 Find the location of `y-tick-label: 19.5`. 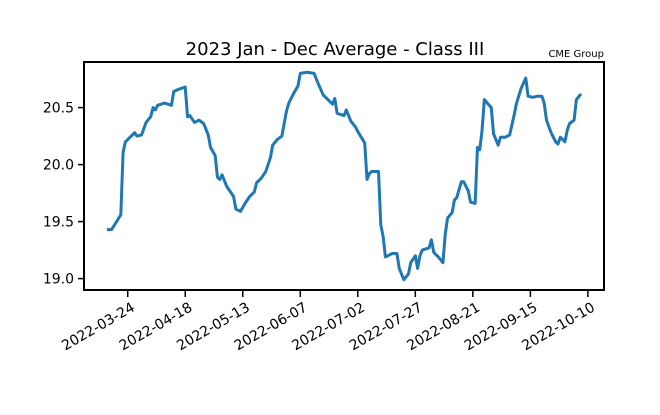

y-tick-label: 19.5 is located at coordinates (58, 223).